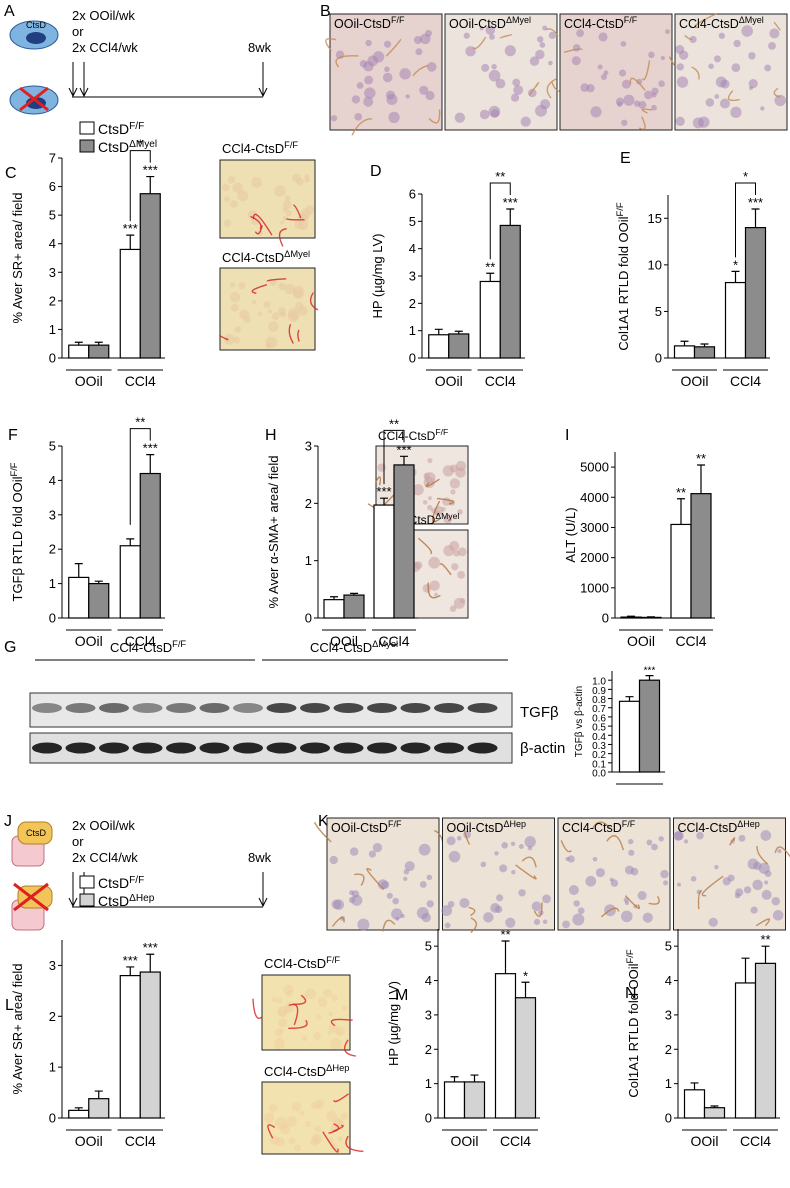  What do you see at coordinates (377, 275) in the screenshot?
I see `y-axis-label: HP (µg/mg LV)` at bounding box center [377, 275].